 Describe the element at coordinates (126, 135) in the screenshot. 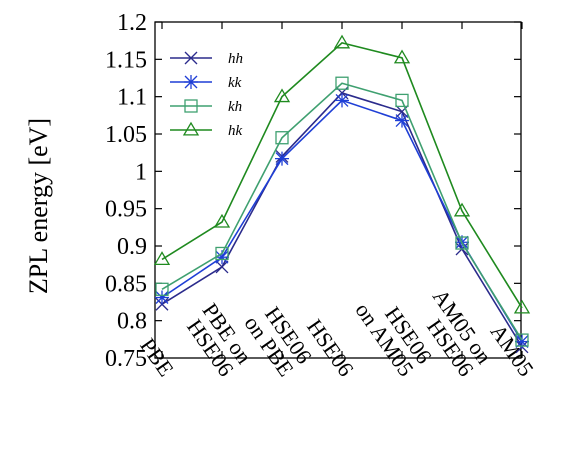

I see `y-tick-label: 1.05` at that location.